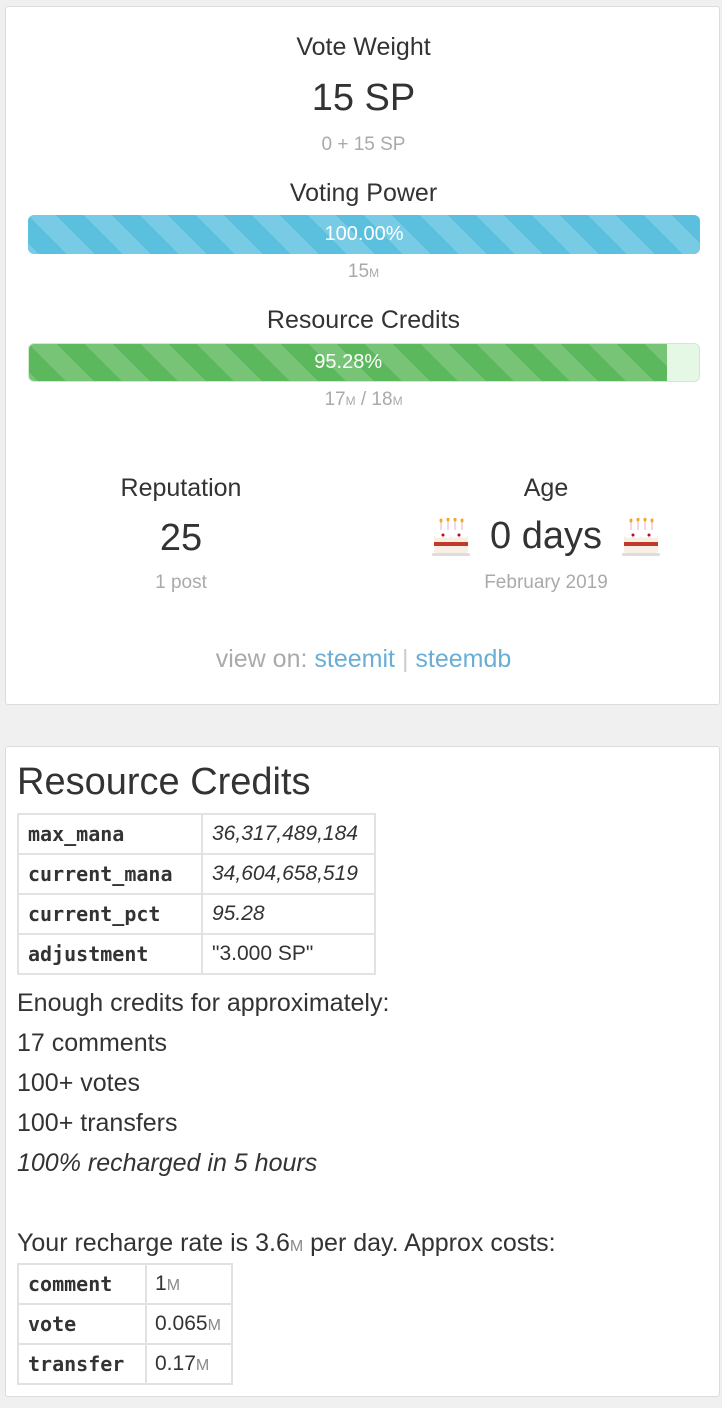 The width and height of the screenshot is (722, 1408). I want to click on cost-value: 0.17, so click(175, 1363).